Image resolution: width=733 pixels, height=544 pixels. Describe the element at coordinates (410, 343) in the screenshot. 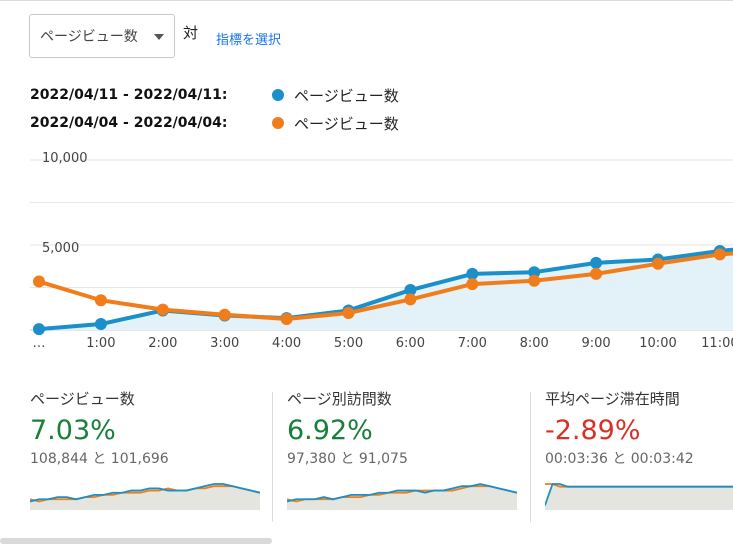

I see `x-tick-label: 6:00` at that location.